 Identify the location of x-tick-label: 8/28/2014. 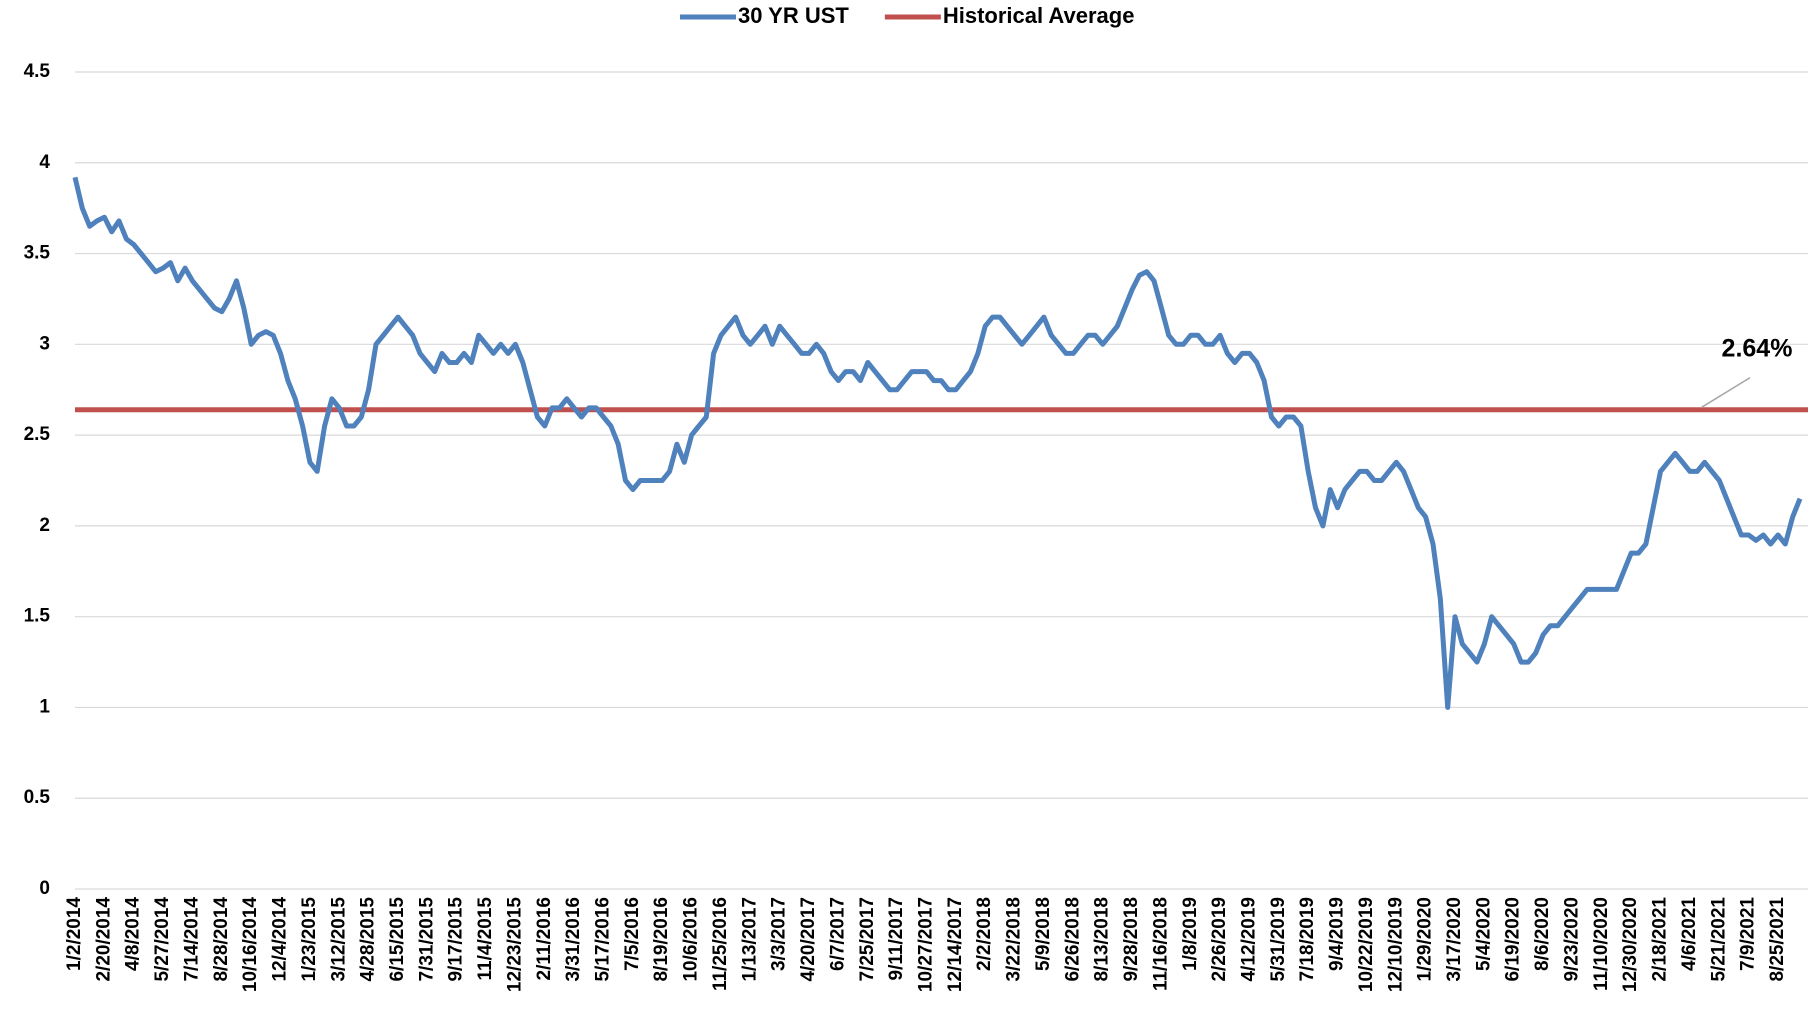
(221, 939).